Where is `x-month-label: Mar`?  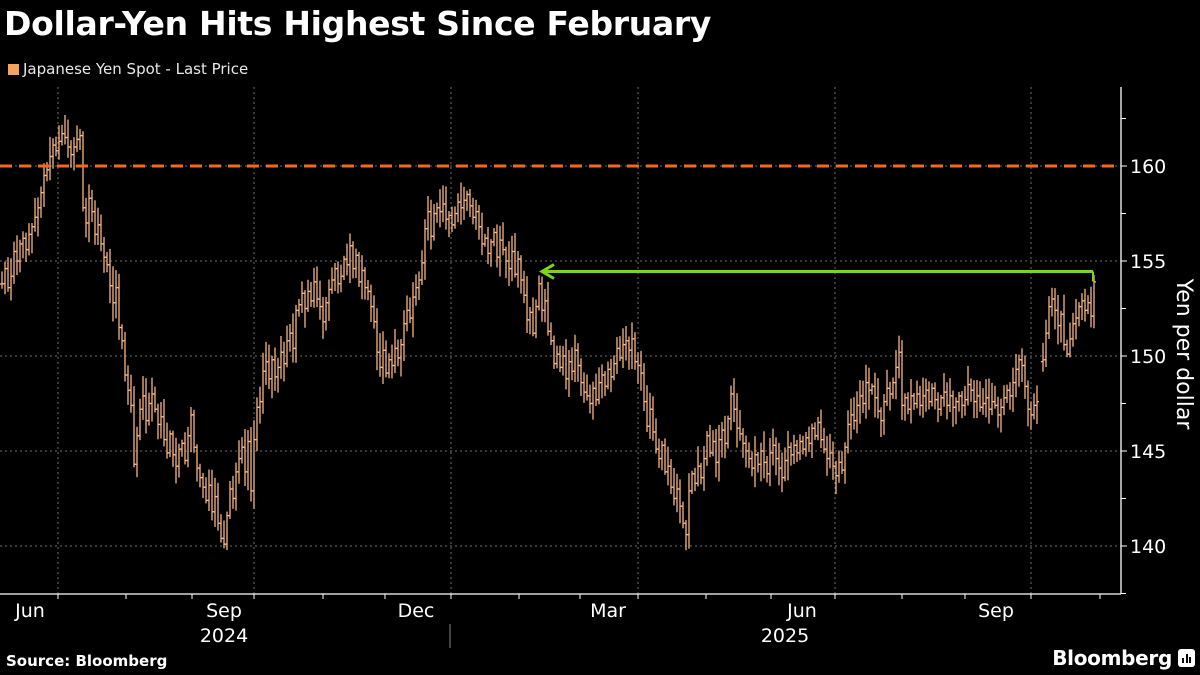 x-month-label: Mar is located at coordinates (608, 611).